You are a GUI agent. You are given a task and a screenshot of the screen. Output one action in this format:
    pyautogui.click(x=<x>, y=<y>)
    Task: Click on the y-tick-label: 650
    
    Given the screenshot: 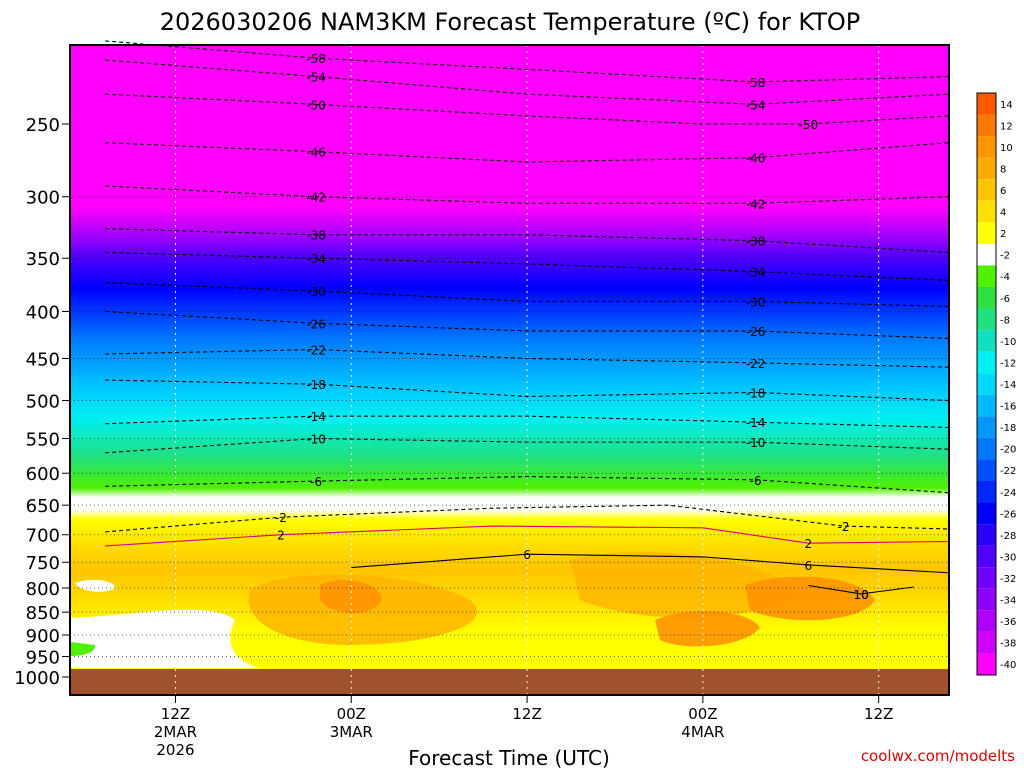 What is the action you would take?
    pyautogui.click(x=43, y=506)
    